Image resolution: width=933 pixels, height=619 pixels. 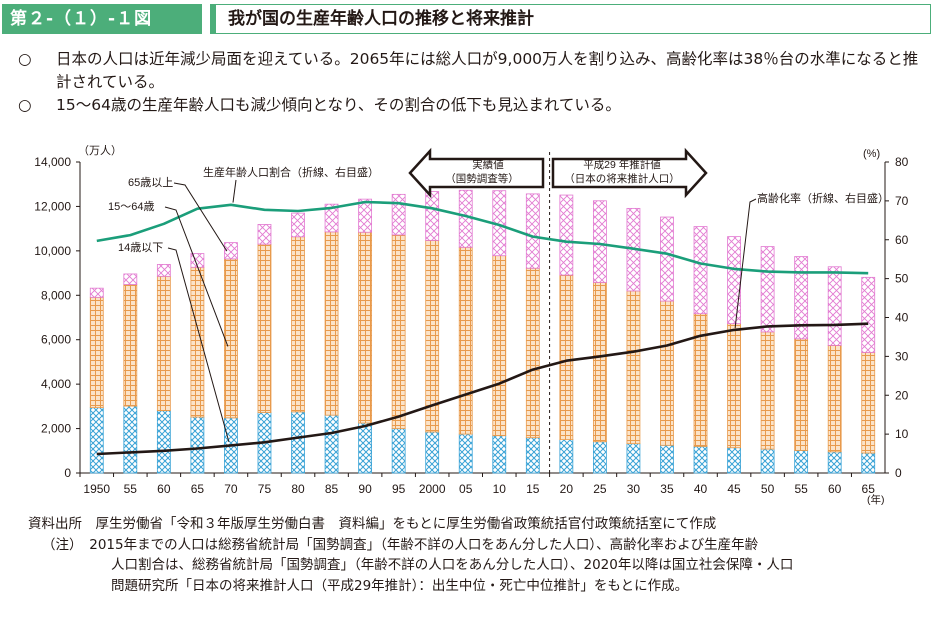 I want to click on x-tick-label: 45, so click(x=734, y=489).